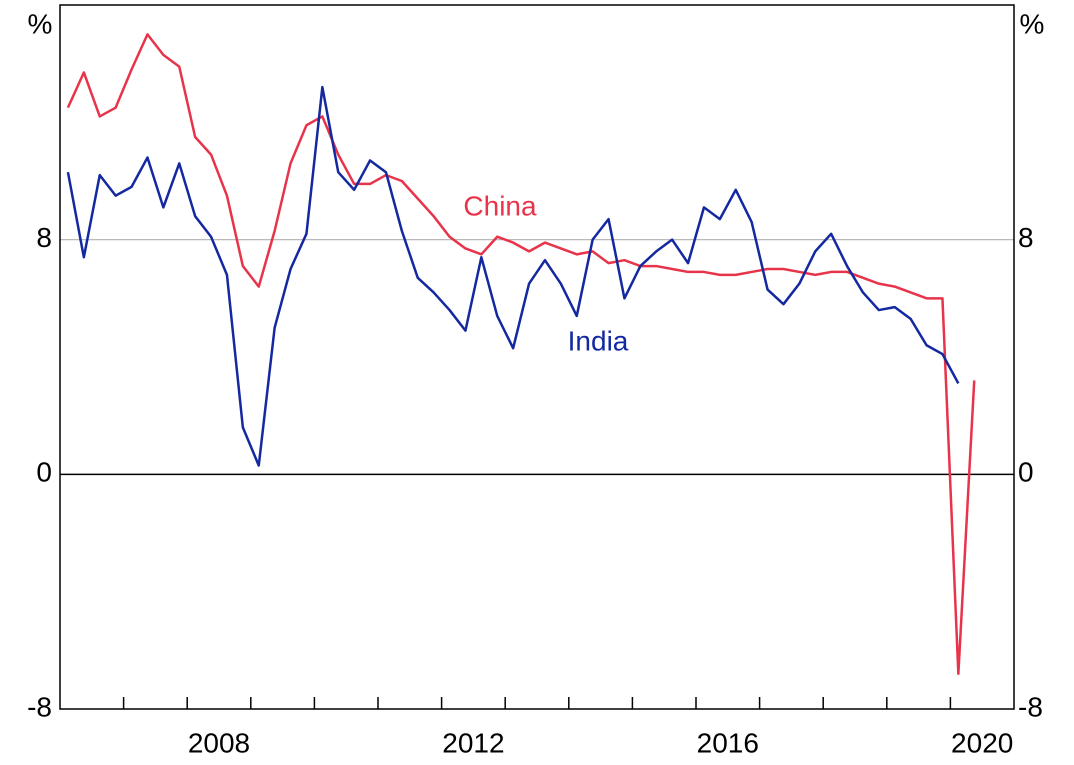 The height and width of the screenshot is (765, 1074). I want to click on y-tick-label: -8, so click(39, 706).